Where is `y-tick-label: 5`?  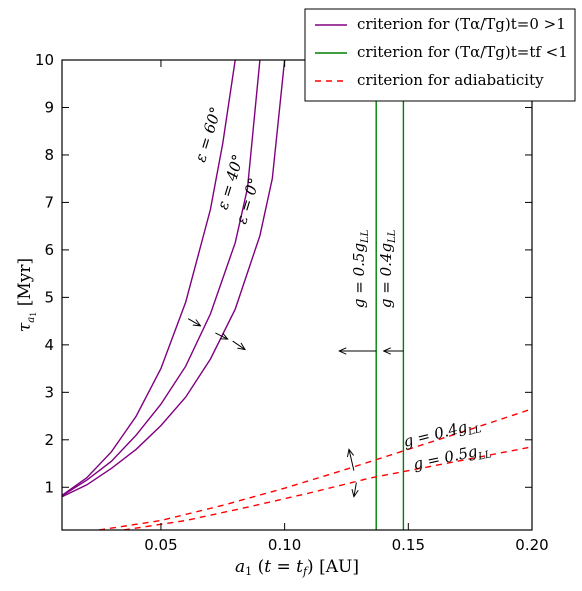 y-tick-label: 5 is located at coordinates (49, 297).